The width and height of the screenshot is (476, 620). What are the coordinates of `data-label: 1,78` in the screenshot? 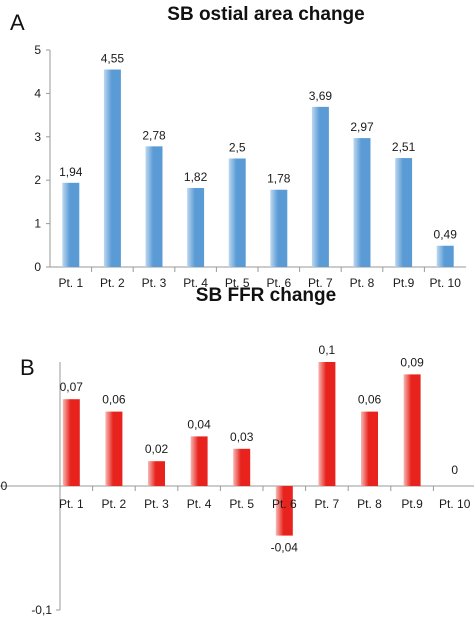 It's located at (279, 179).